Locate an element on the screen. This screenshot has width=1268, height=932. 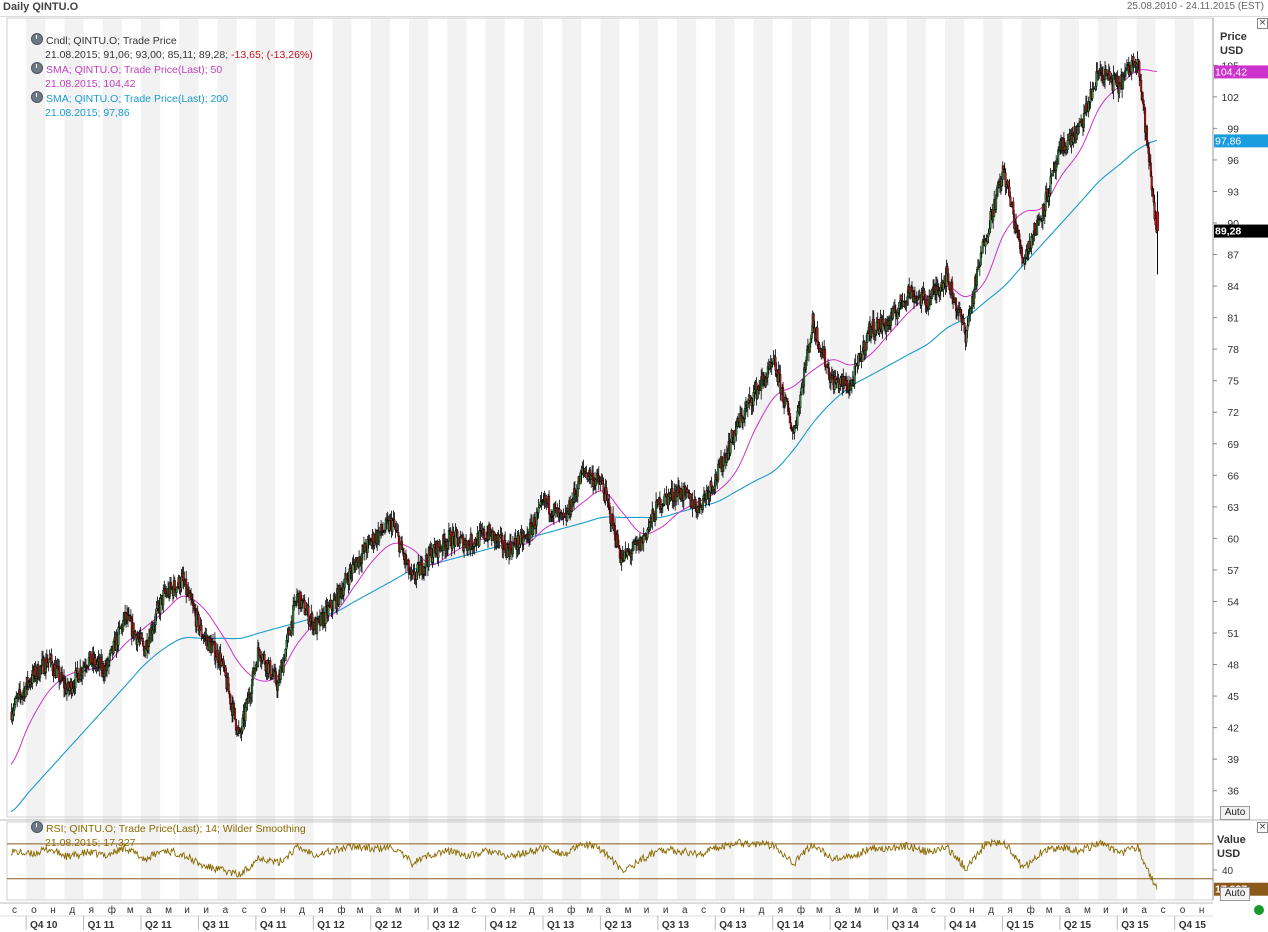
y-tick-label: 72 is located at coordinates (1233, 413).